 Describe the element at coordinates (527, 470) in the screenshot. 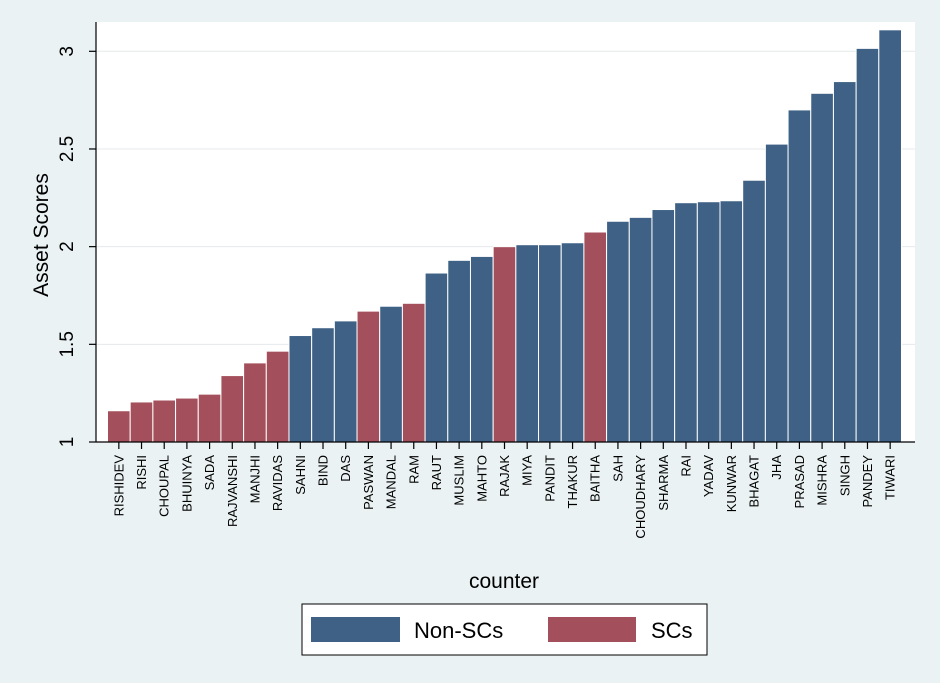

I see `x-tick-label: MIYA` at that location.